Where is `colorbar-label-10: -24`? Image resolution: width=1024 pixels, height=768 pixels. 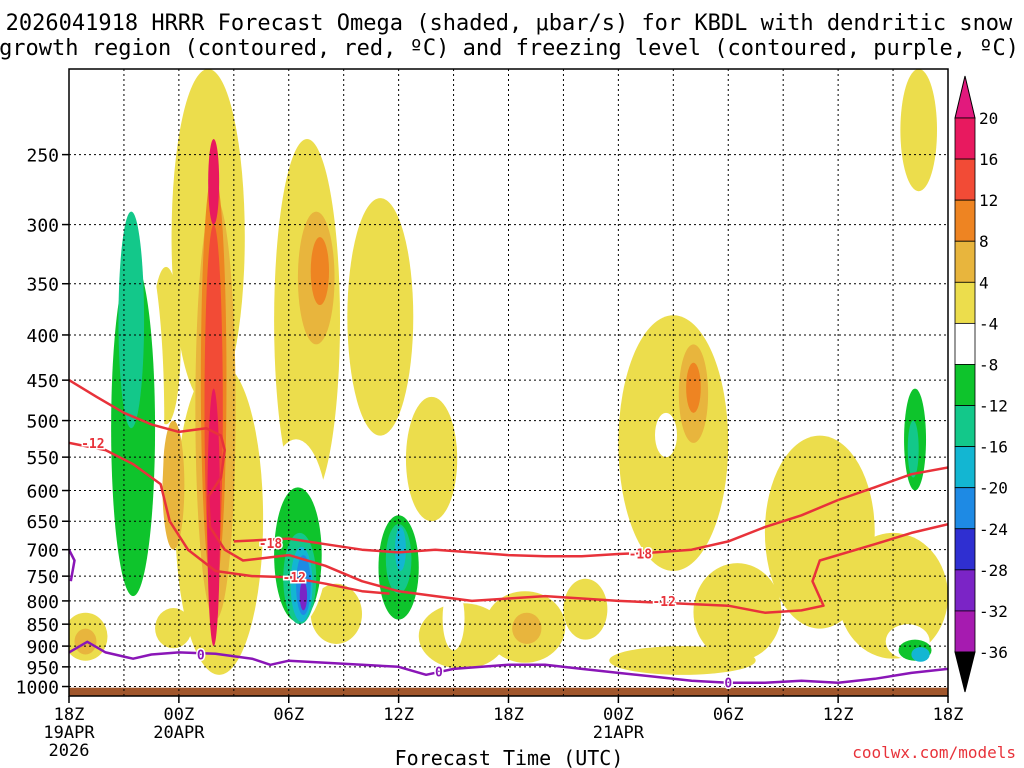 colorbar-label-10: -24 is located at coordinates (993, 529).